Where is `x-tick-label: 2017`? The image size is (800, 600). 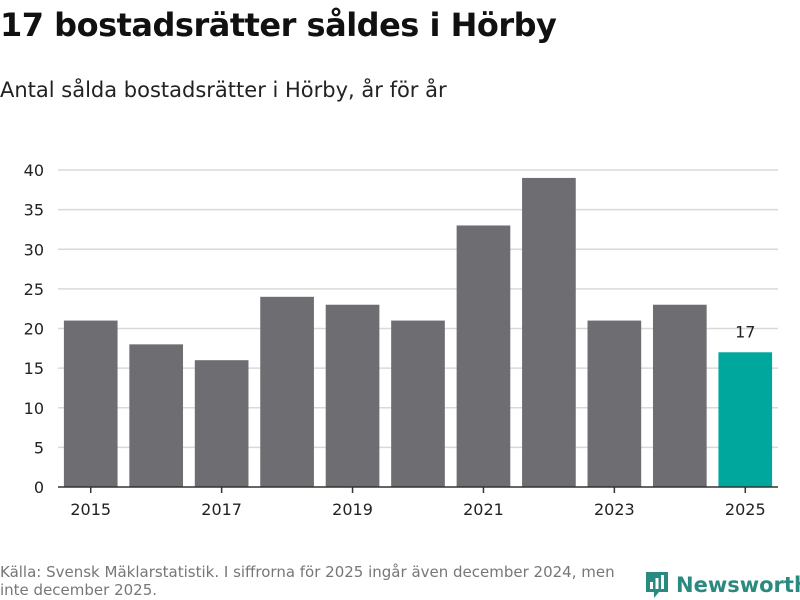
x-tick-label: 2017 is located at coordinates (221, 509).